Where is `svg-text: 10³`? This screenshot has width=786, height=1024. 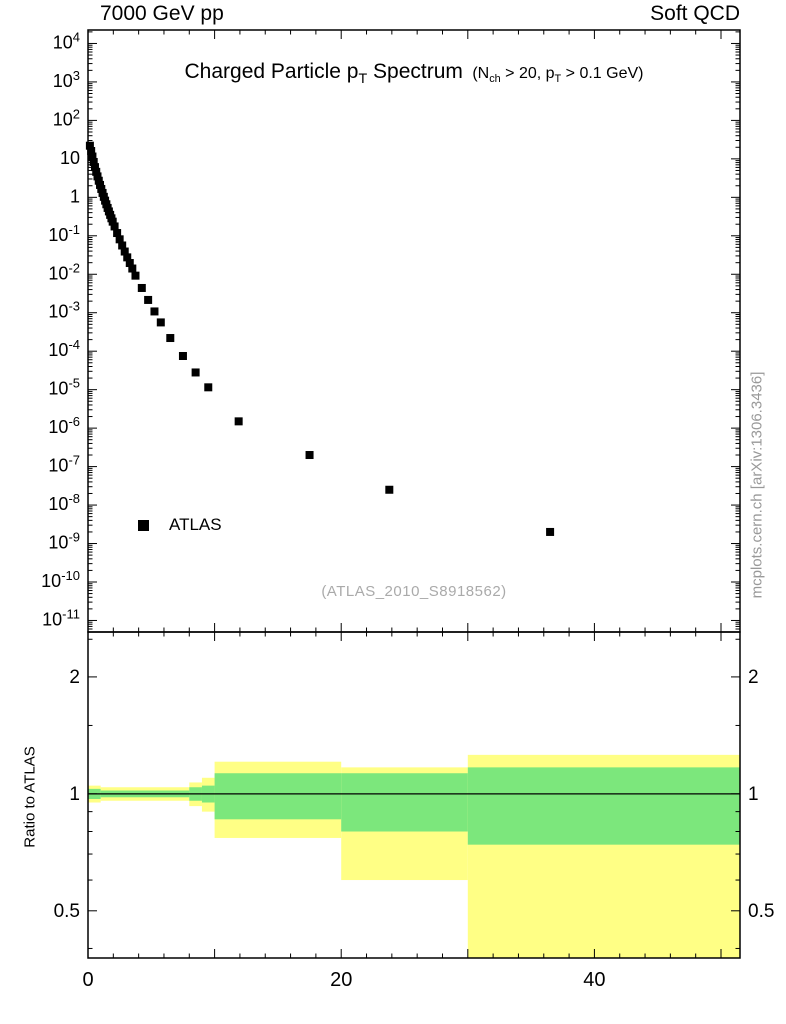 svg-text: 10³ is located at coordinates (66, 79).